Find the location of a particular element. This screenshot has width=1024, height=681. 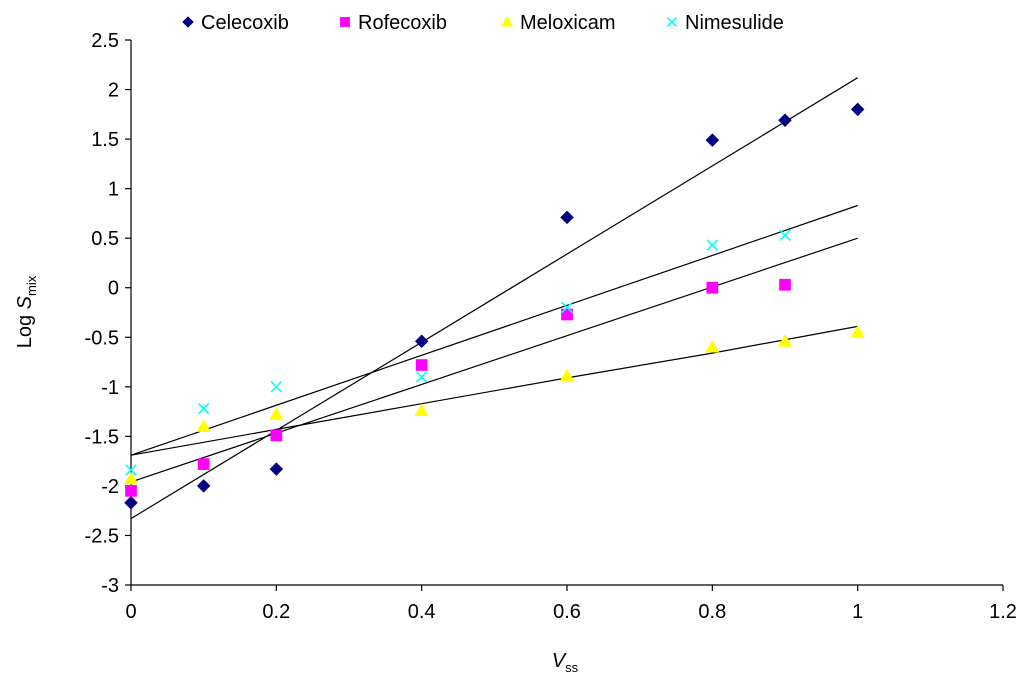

y-tick-label: -1 is located at coordinates (110, 388).